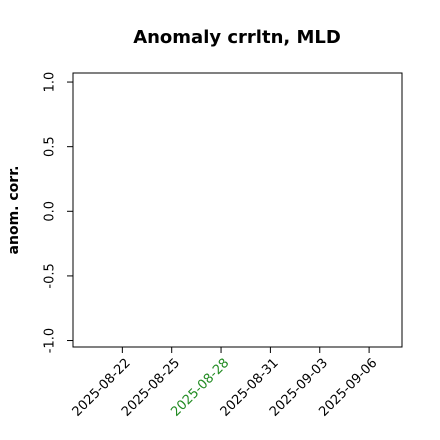 The image size is (440, 440). What do you see at coordinates (237, 37) in the screenshot?
I see `chart-title: Anomaly crrltn, MLD` at bounding box center [237, 37].